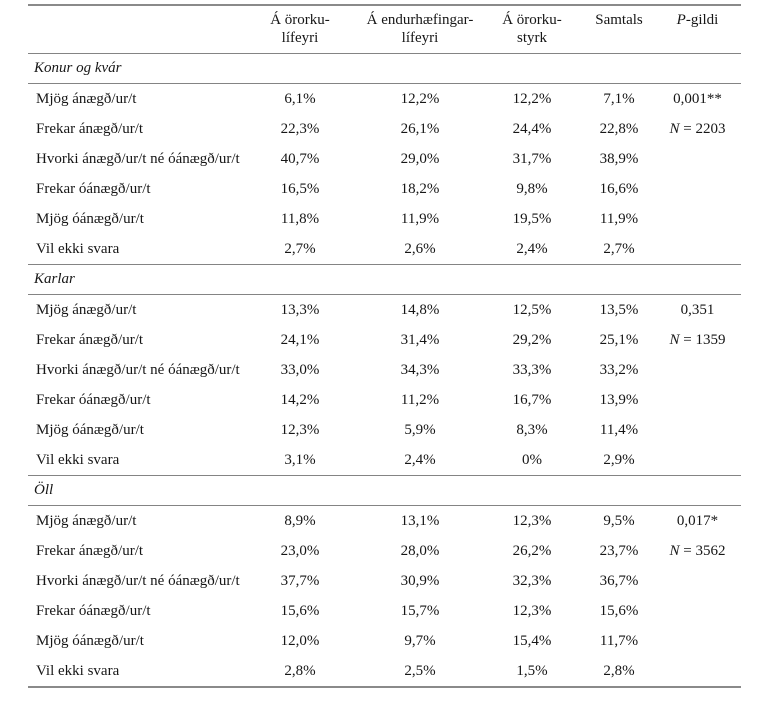 The image size is (768, 701). What do you see at coordinates (300, 339) in the screenshot?
I see `cell-value: 24,1%` at bounding box center [300, 339].